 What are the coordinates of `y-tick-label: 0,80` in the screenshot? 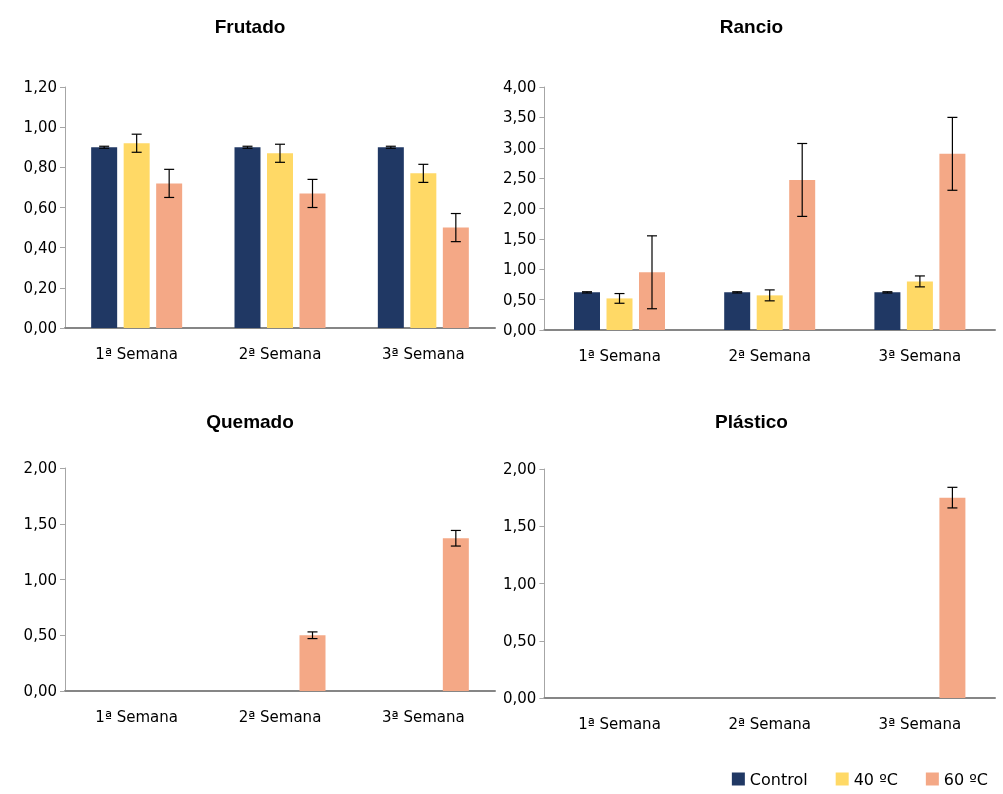 It's located at (40, 167).